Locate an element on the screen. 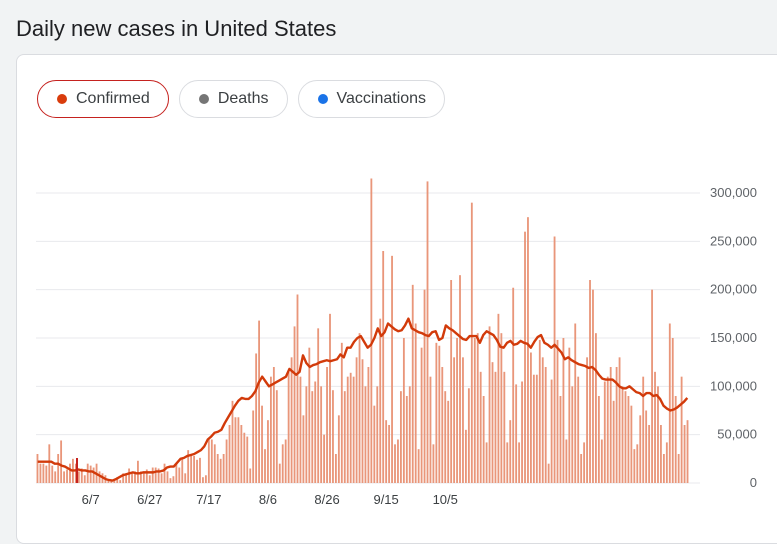 The height and width of the screenshot is (544, 777). tab-confirmed: Confirmed is located at coordinates (103, 99).